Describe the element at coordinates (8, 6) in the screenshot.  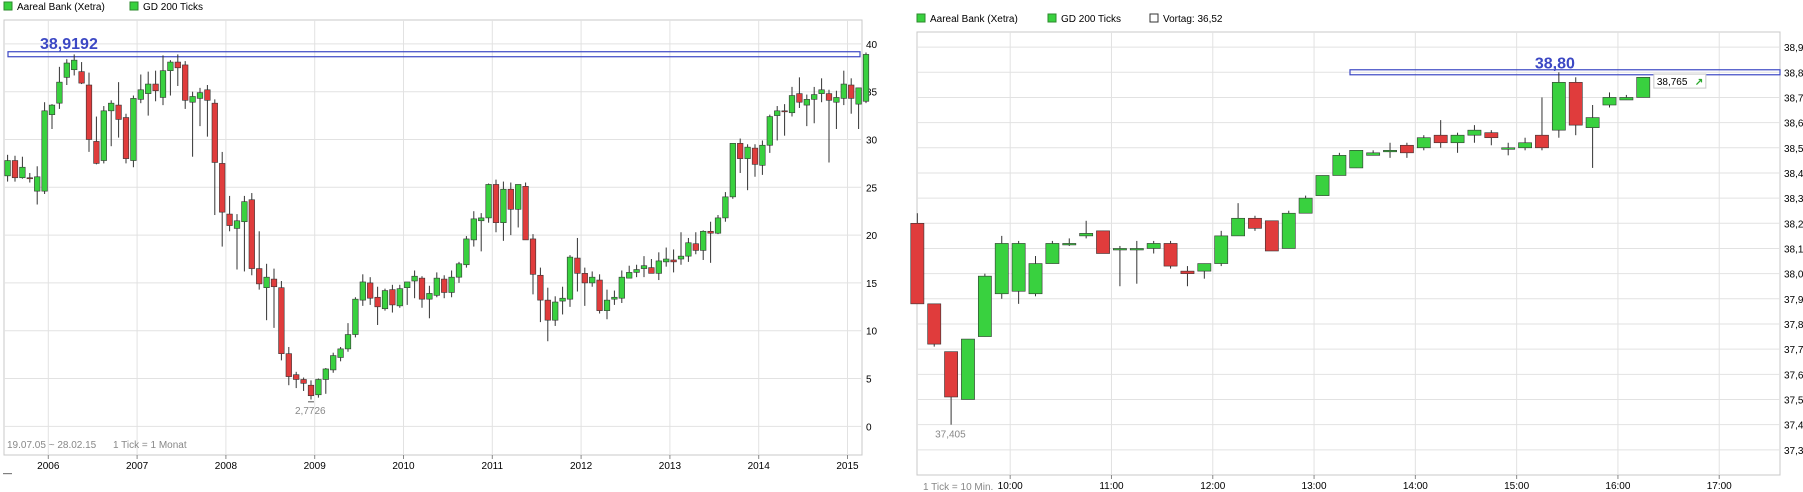
I see `legend-swatch-aareal` at that location.